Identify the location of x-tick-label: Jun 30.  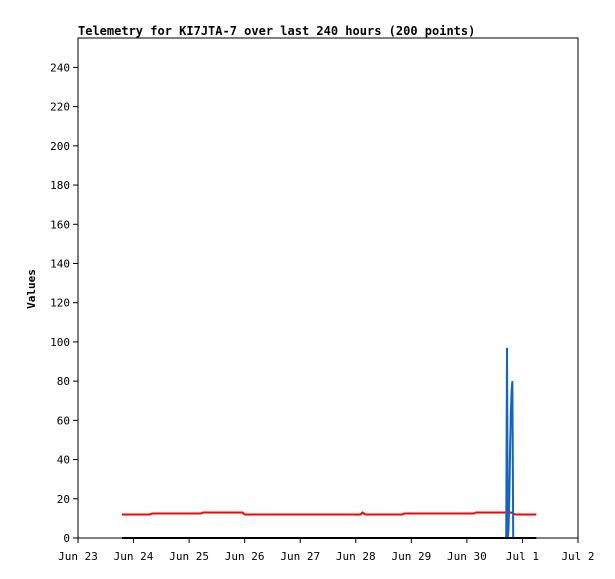
(467, 556).